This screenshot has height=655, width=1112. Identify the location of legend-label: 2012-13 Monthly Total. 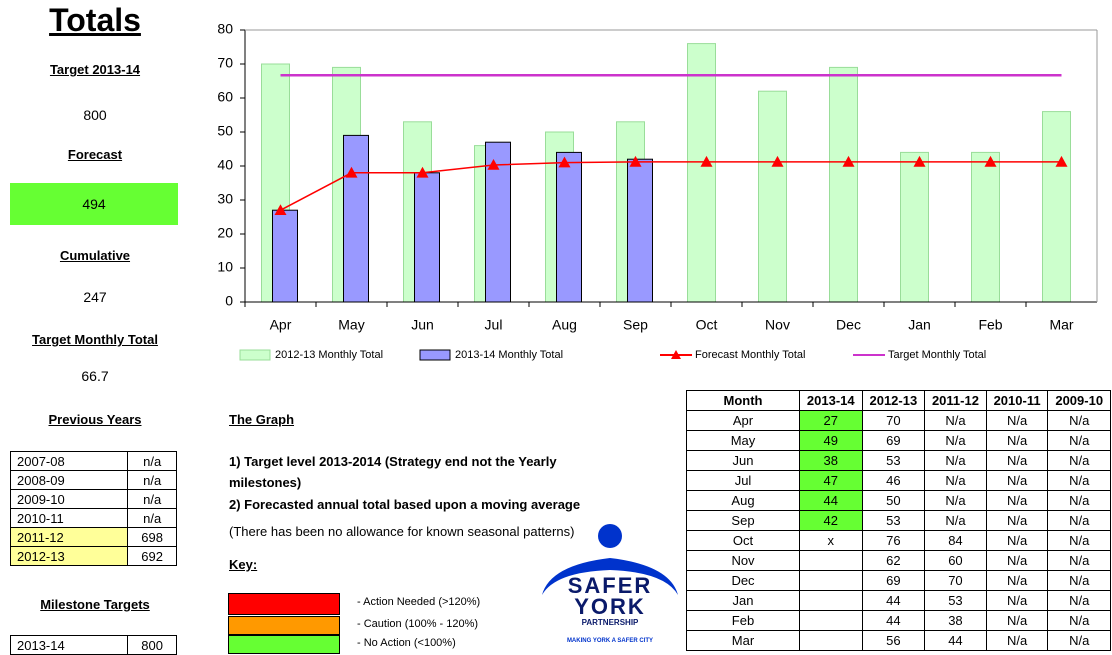
(329, 355).